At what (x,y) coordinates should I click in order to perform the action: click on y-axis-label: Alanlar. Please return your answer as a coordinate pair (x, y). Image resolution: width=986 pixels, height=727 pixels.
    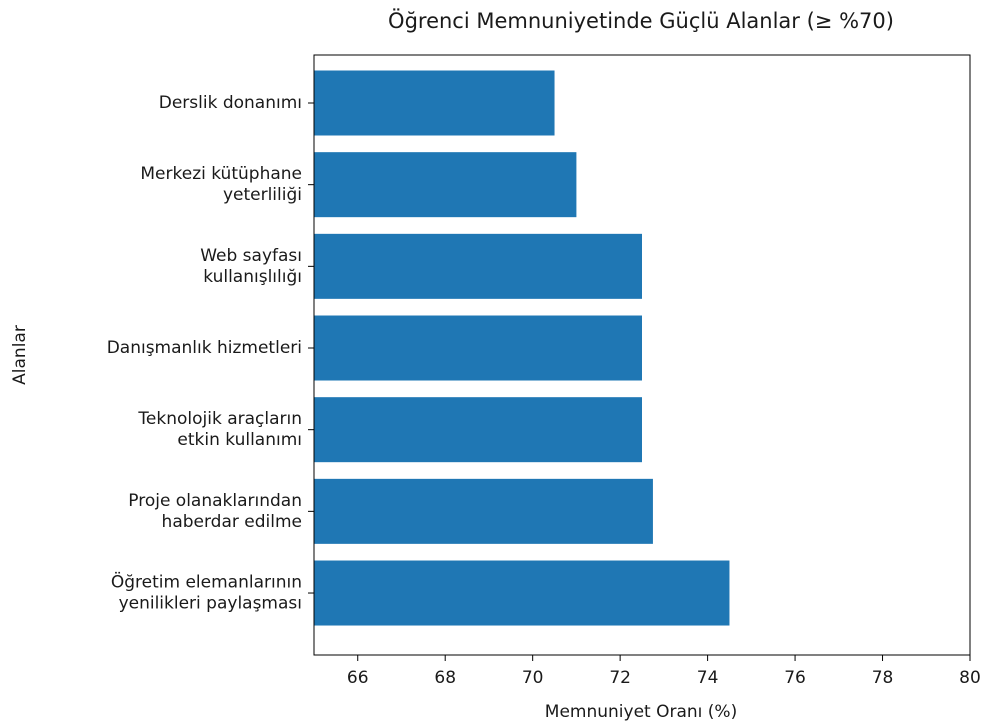
    Looking at the image, I should click on (20, 355).